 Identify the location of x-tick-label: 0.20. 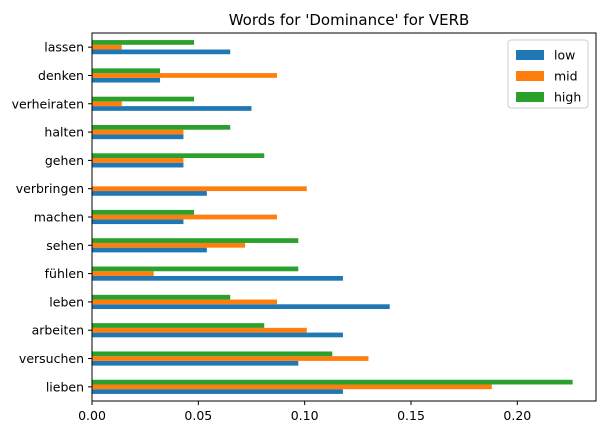
(517, 415).